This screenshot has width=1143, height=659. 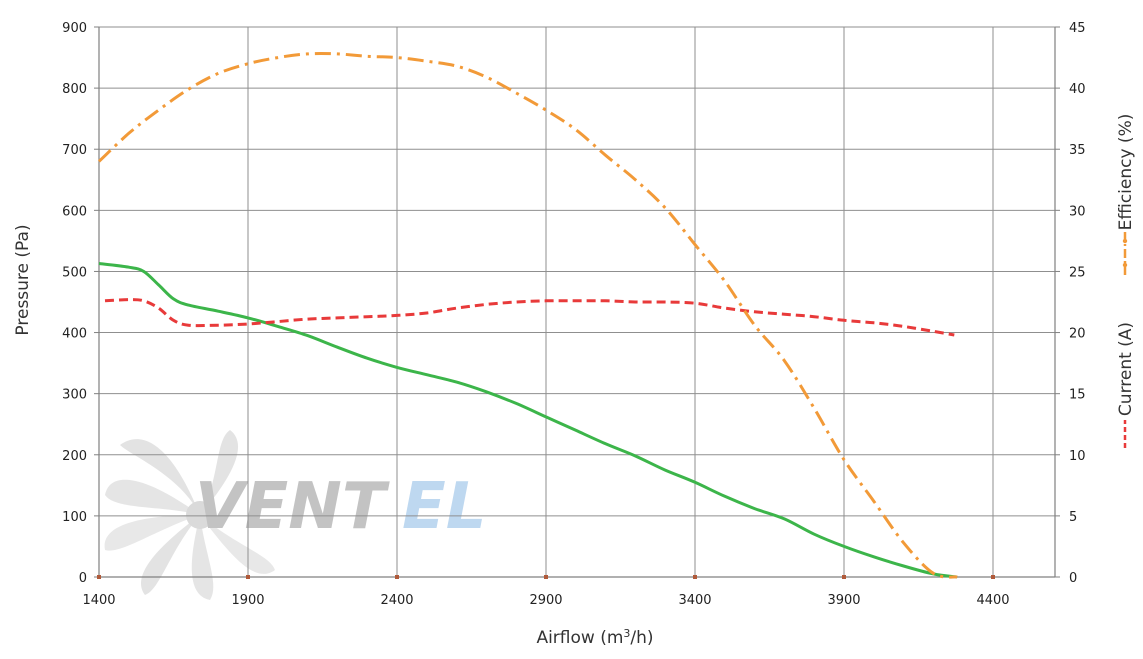 I want to click on y2-tick-label: 5, so click(x=1073, y=517).